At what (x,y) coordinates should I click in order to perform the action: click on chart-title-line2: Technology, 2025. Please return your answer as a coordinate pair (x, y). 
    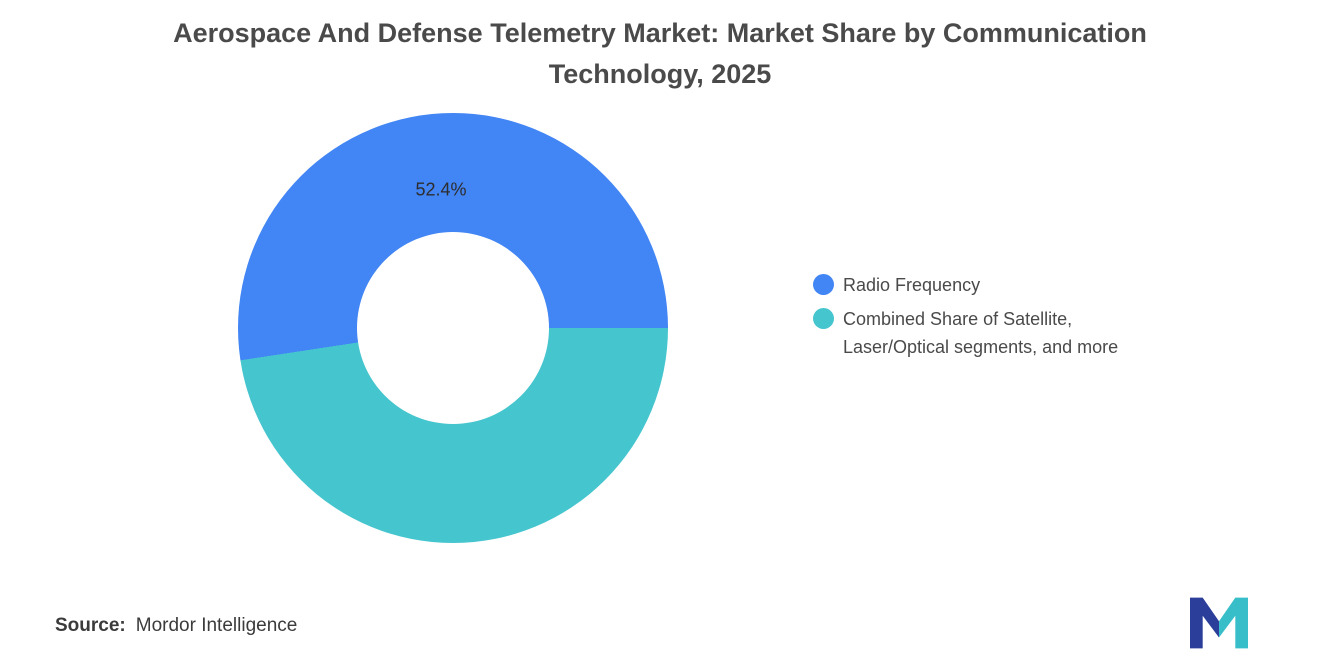
    Looking at the image, I should click on (660, 73).